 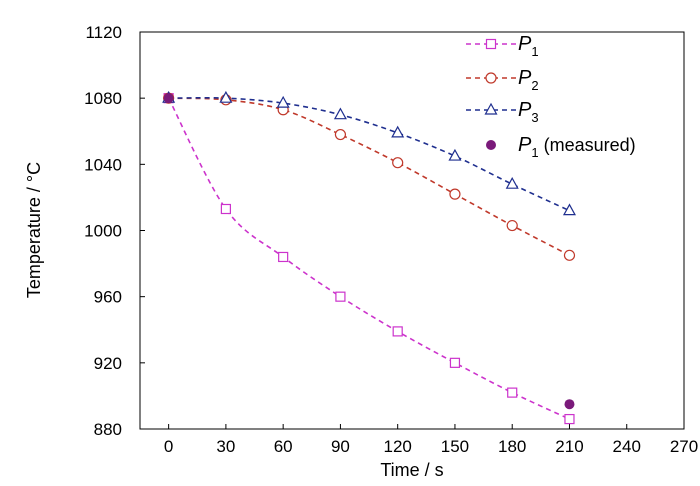 What do you see at coordinates (455, 446) in the screenshot?
I see `x-tick-label: 150` at bounding box center [455, 446].